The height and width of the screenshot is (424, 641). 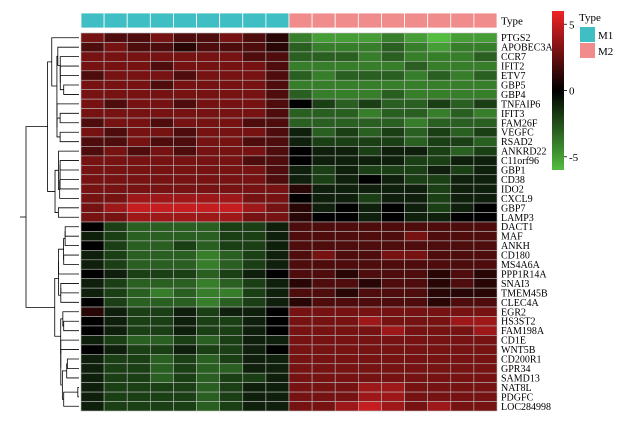 I want to click on row-label: C11orf96, so click(x=520, y=161).